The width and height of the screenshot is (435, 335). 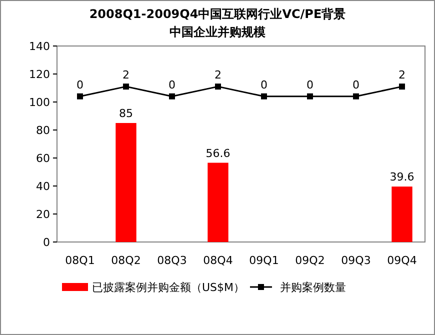 What do you see at coordinates (218, 153) in the screenshot?
I see `data-label: 56.6` at bounding box center [218, 153].